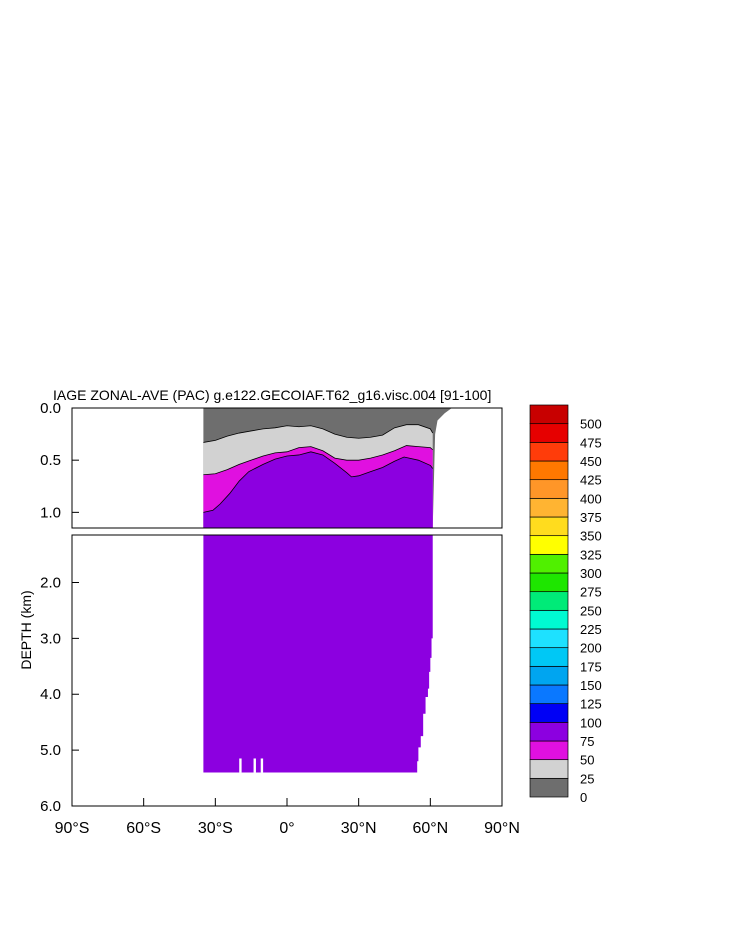  What do you see at coordinates (286, 828) in the screenshot?
I see `x-tick-label: 0°` at bounding box center [286, 828].